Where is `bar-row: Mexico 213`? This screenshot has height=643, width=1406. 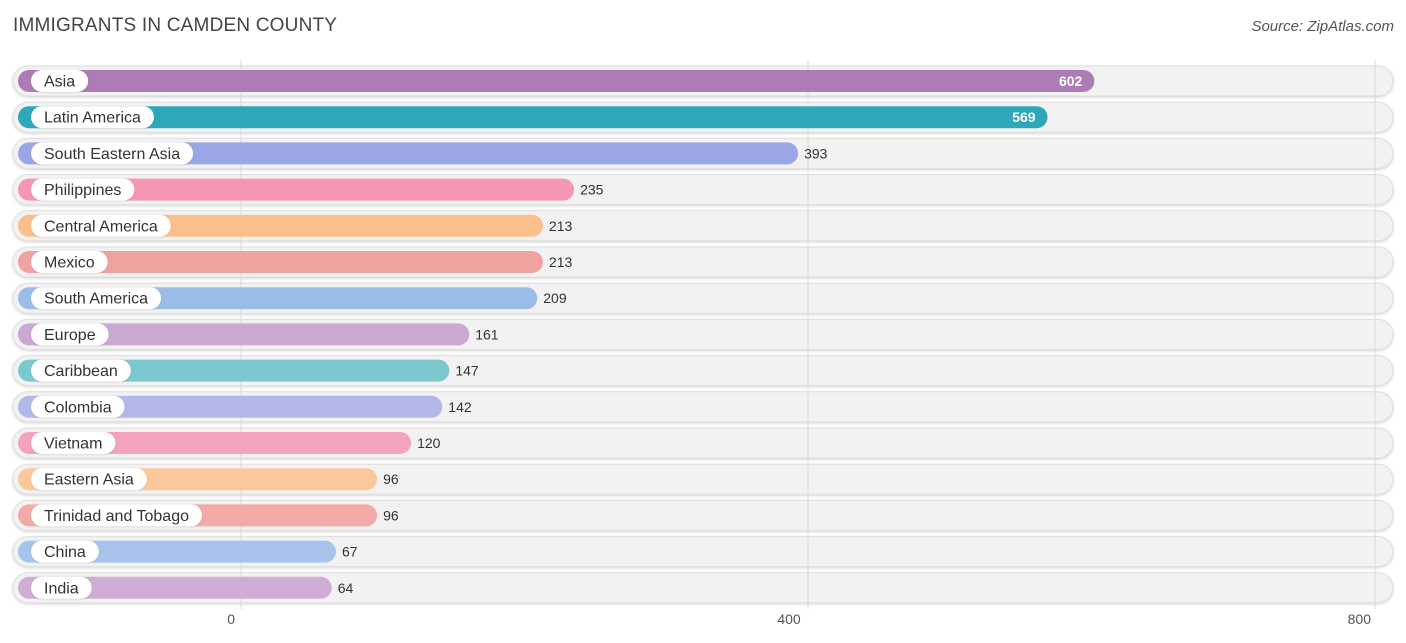
bar-row: Mexico 213 is located at coordinates (295, 262).